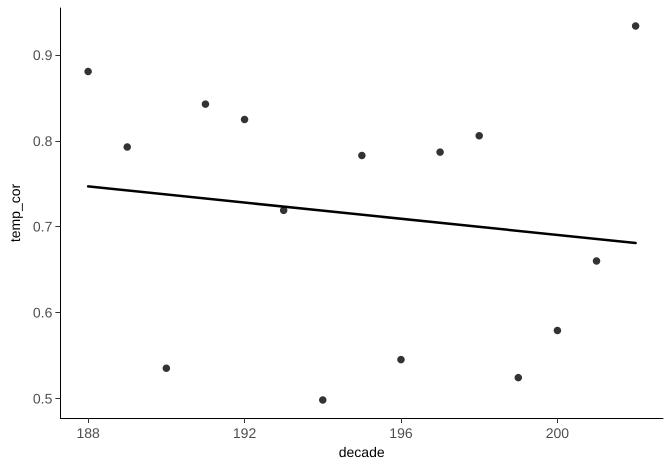 The image size is (672, 470). I want to click on x-tick-label: 188, so click(88, 433).